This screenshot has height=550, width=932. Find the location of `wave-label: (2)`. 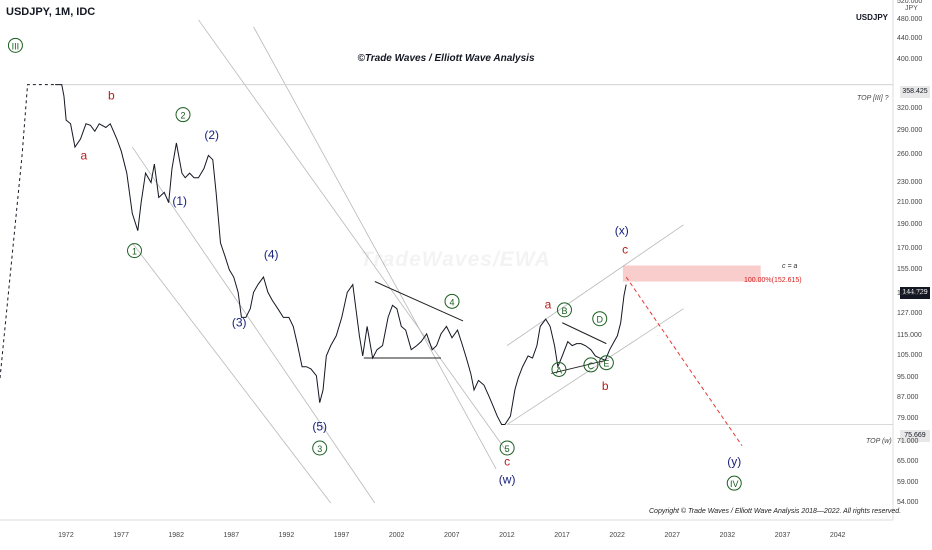

wave-label: (2) is located at coordinates (211, 135).